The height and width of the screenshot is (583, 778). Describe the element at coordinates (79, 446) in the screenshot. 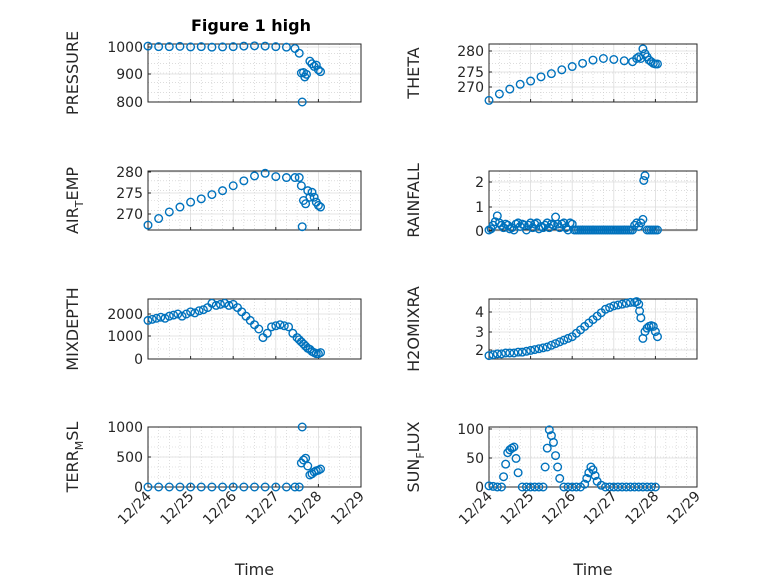

I see `y-axis-label-subscript: M` at that location.